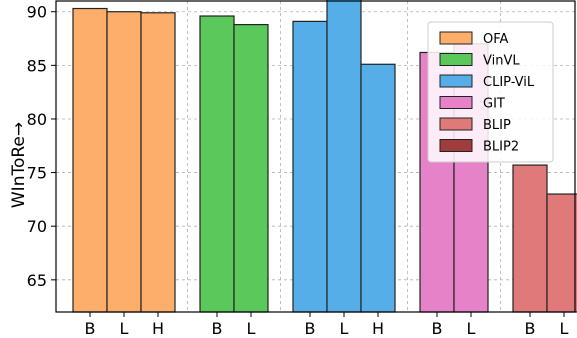 The width and height of the screenshot is (577, 338). I want to click on bar-blip-l, so click(561, 253).